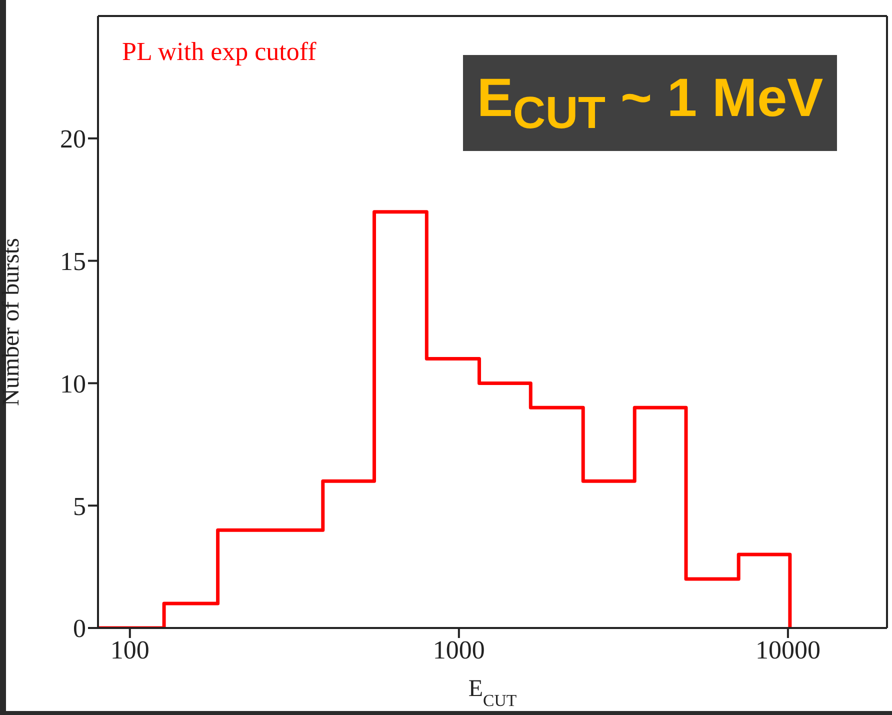  I want to click on y-tick-label: 10, so click(73, 383).